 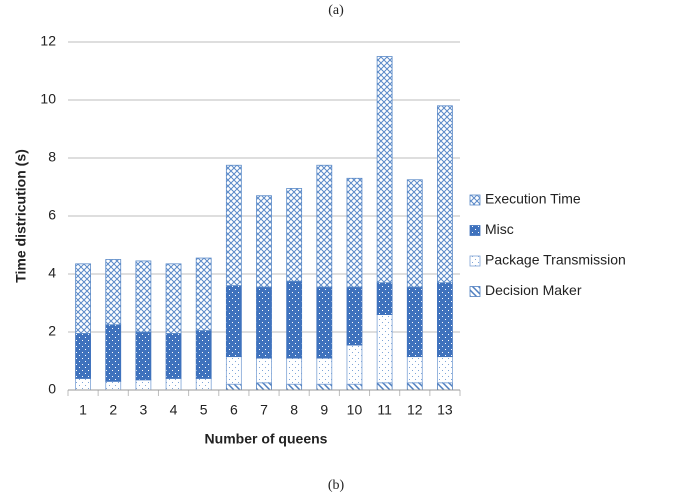 What do you see at coordinates (336, 485) in the screenshot?
I see `annotation: (b)` at bounding box center [336, 485].